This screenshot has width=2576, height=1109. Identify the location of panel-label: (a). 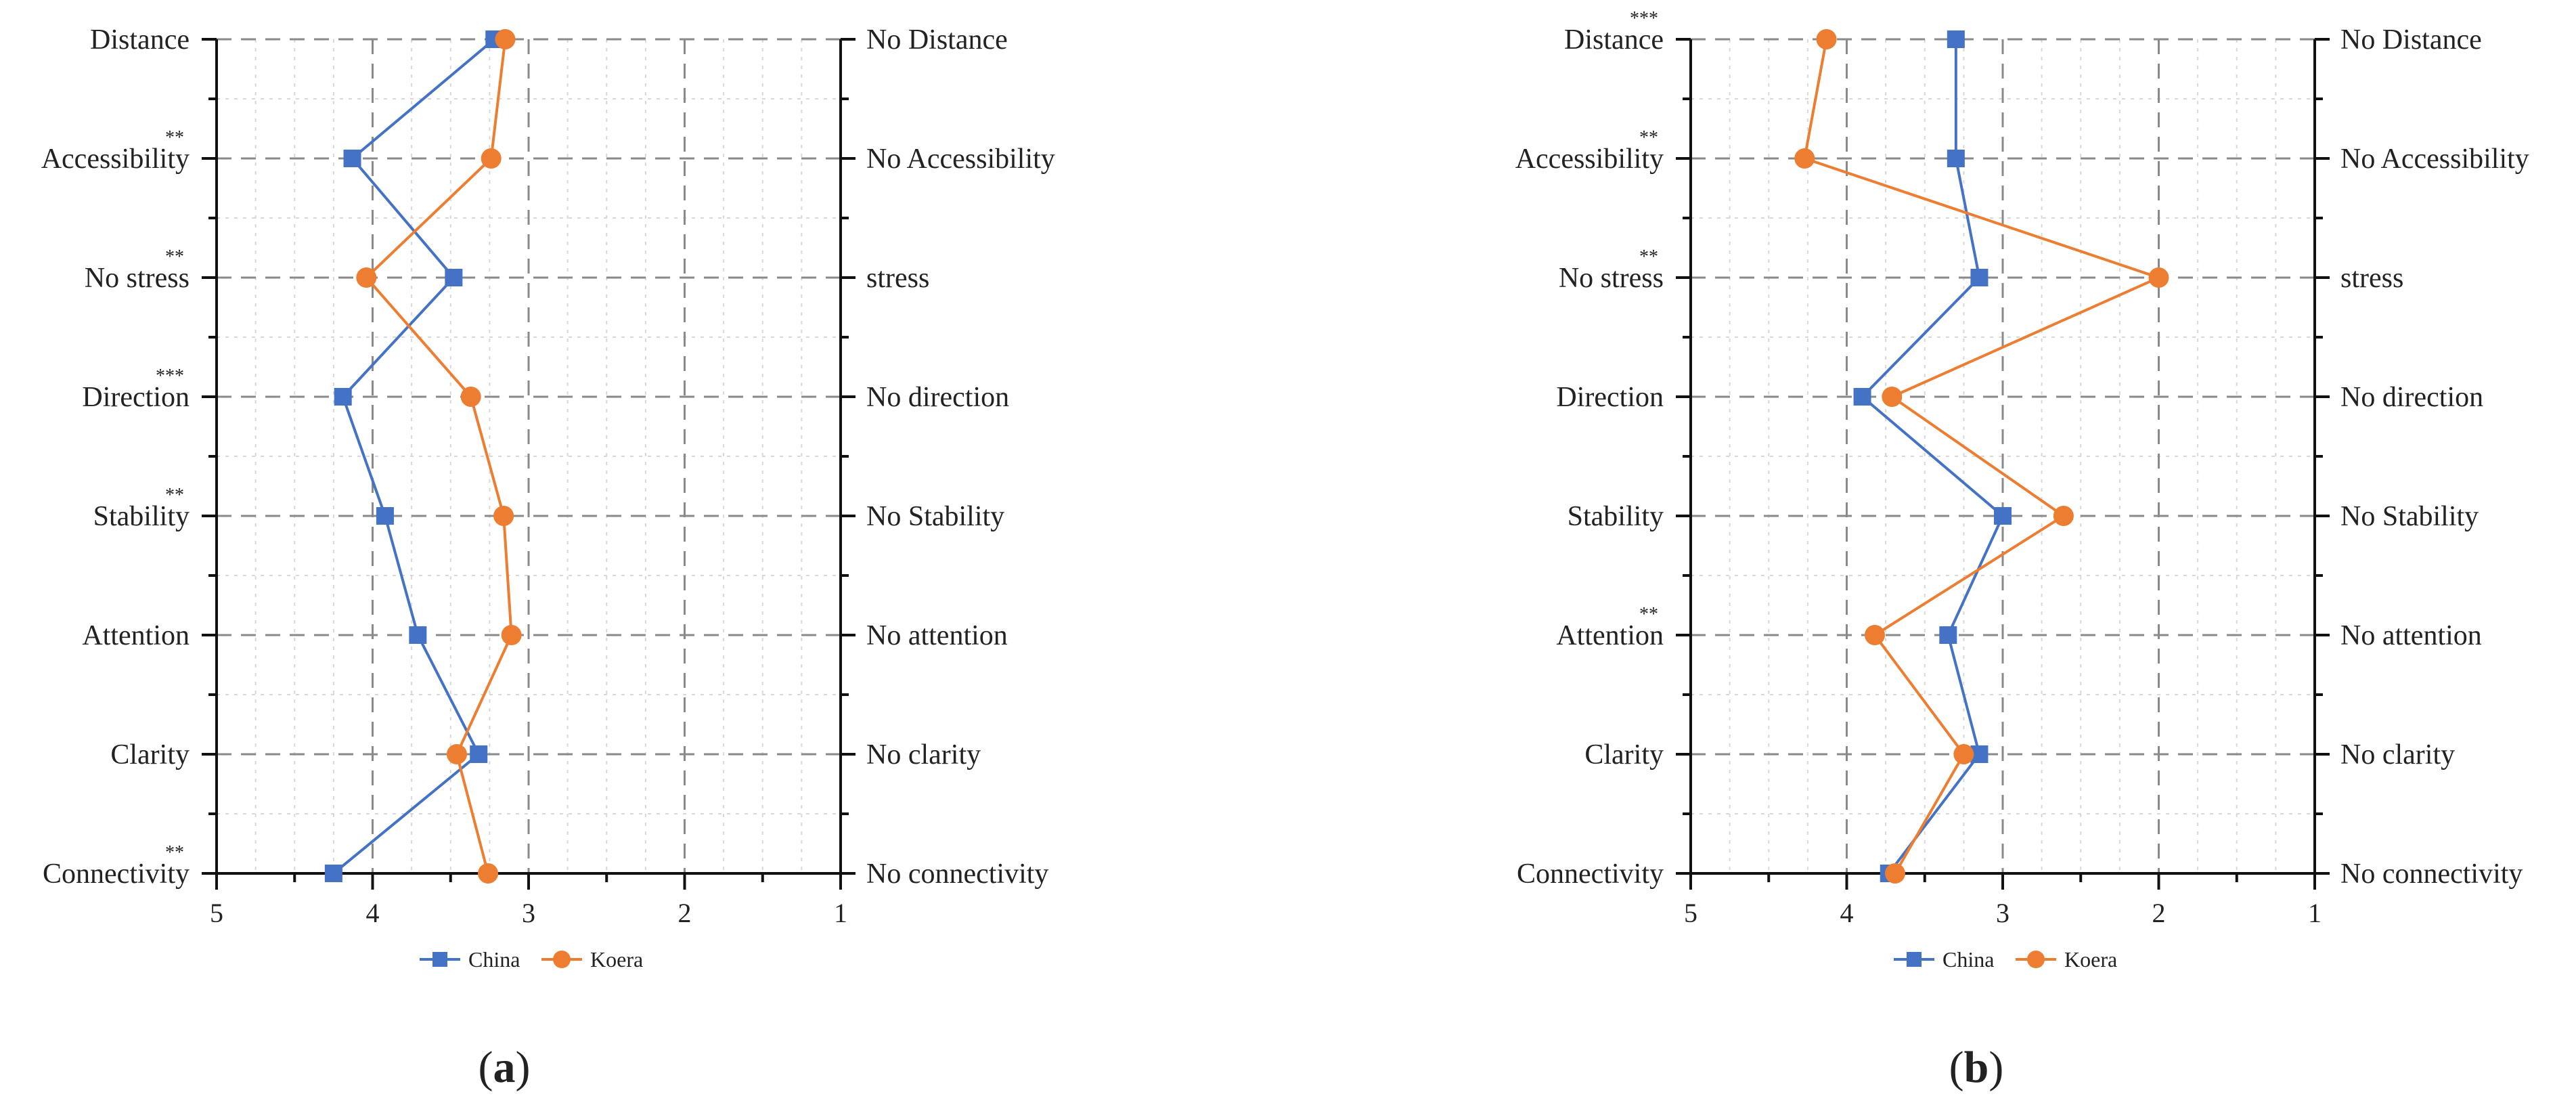
(505, 1067).